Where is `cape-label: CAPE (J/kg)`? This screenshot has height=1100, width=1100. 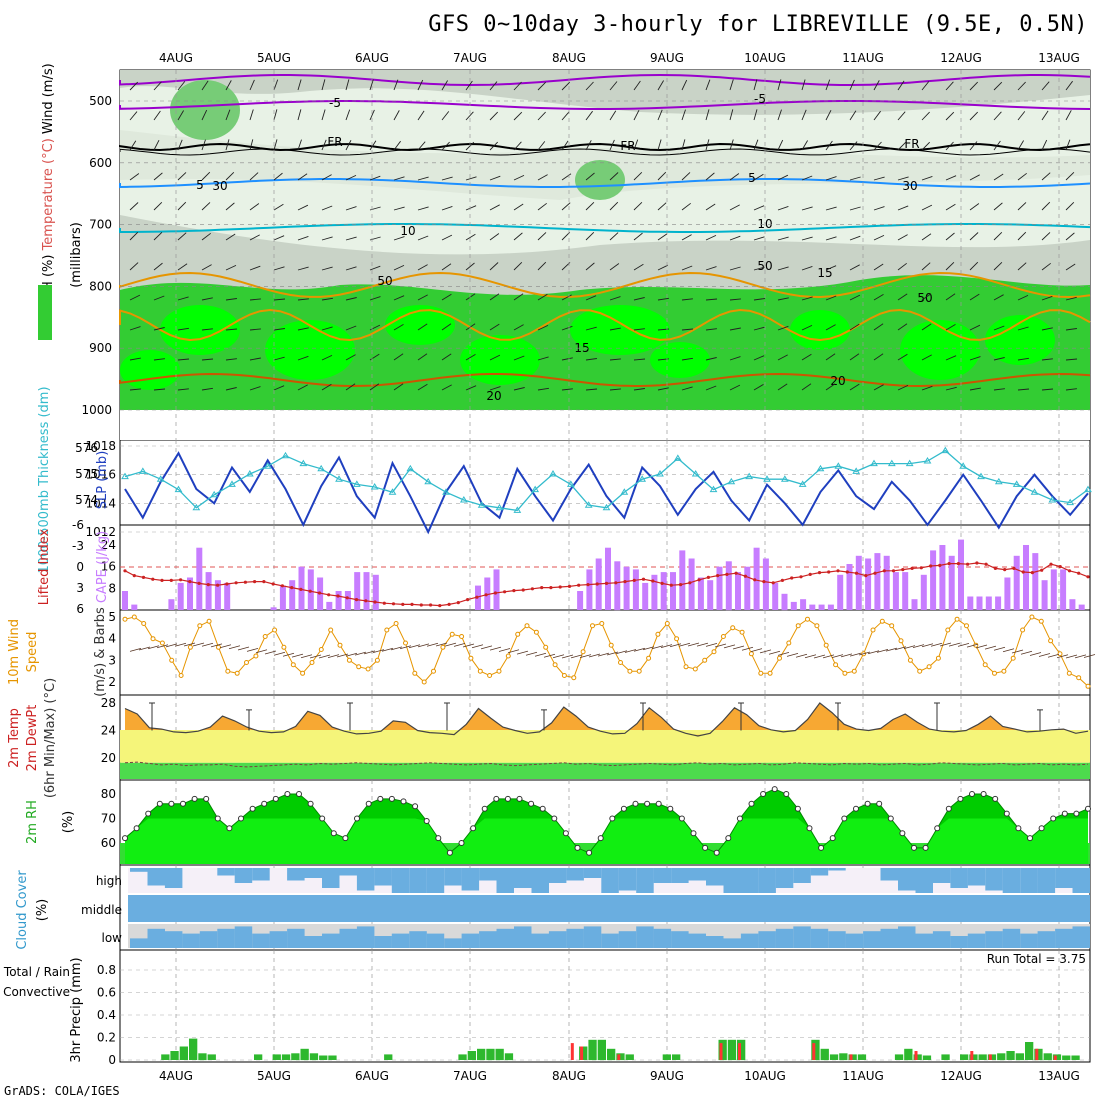 cape-label: CAPE (J/kg) is located at coordinates (102, 567).